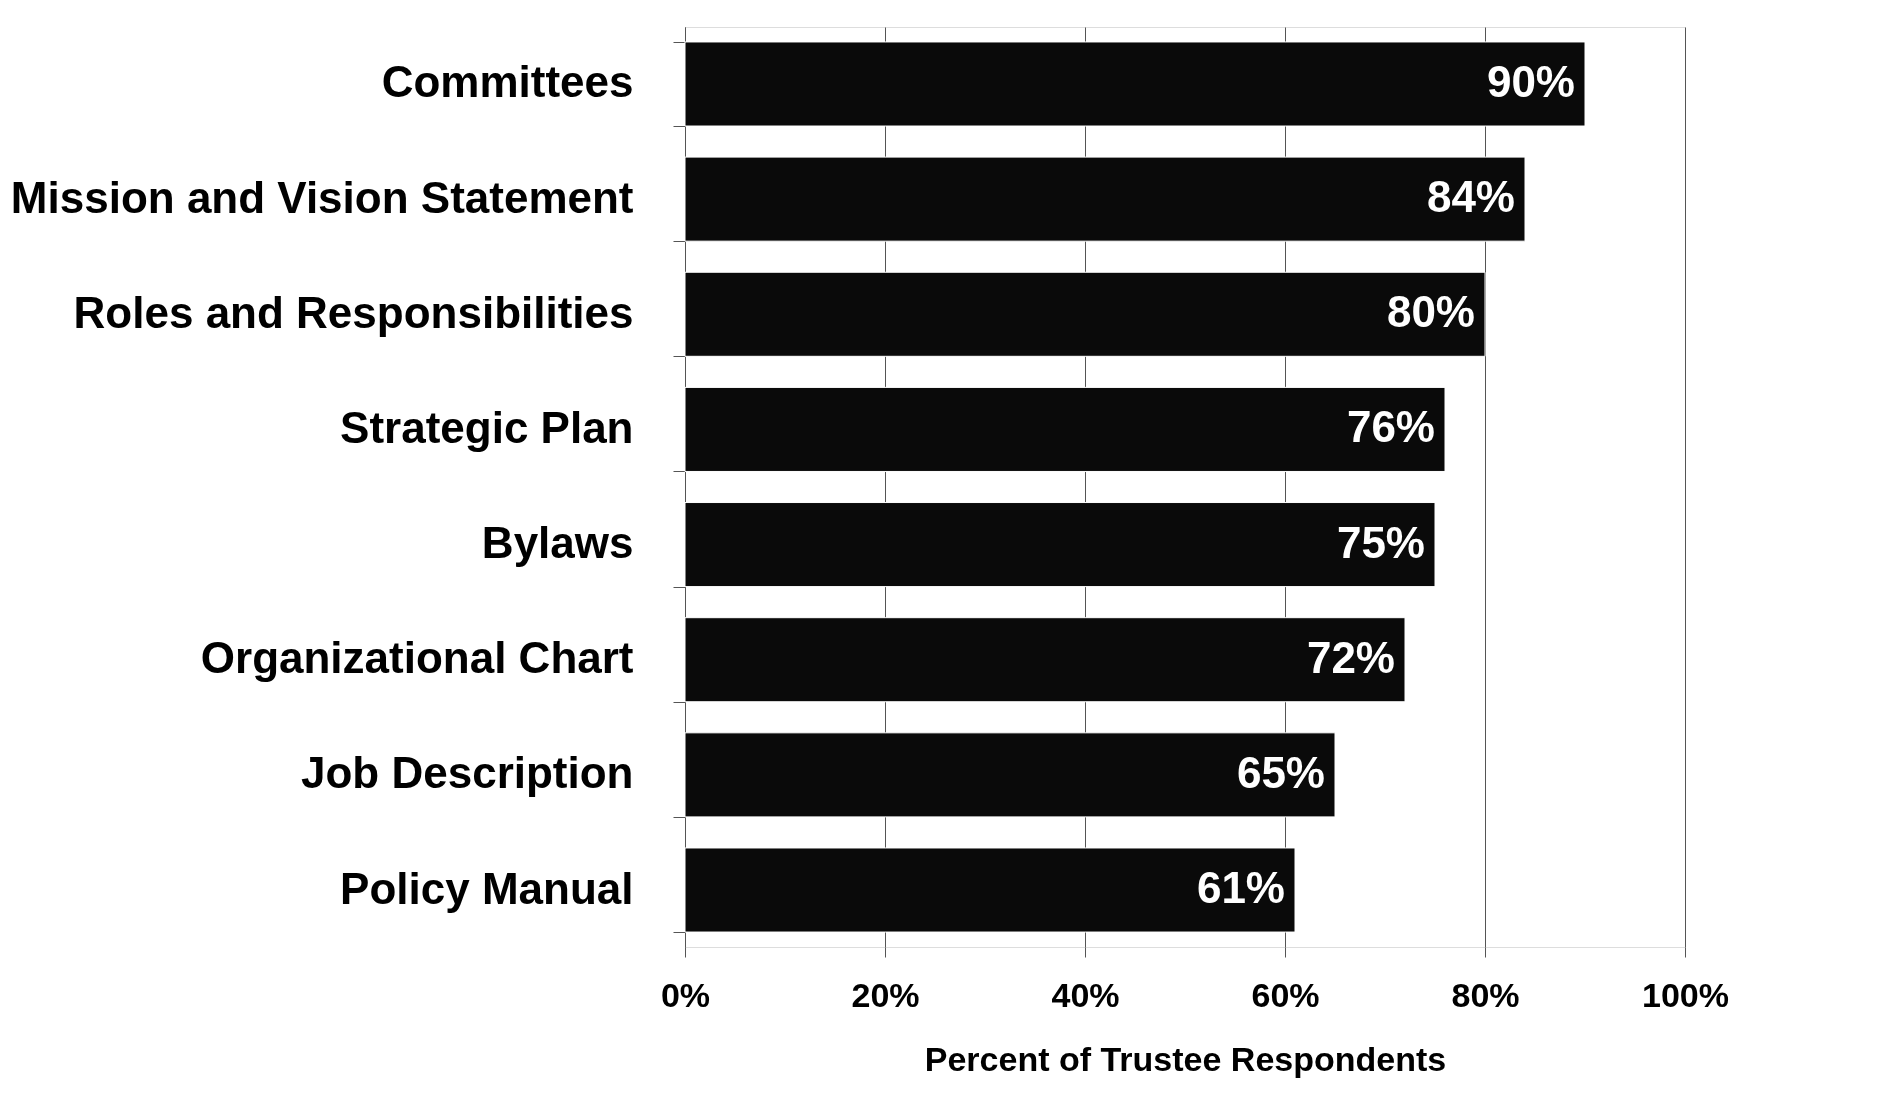  I want to click on x-tick-label: 40%, so click(1085, 994).